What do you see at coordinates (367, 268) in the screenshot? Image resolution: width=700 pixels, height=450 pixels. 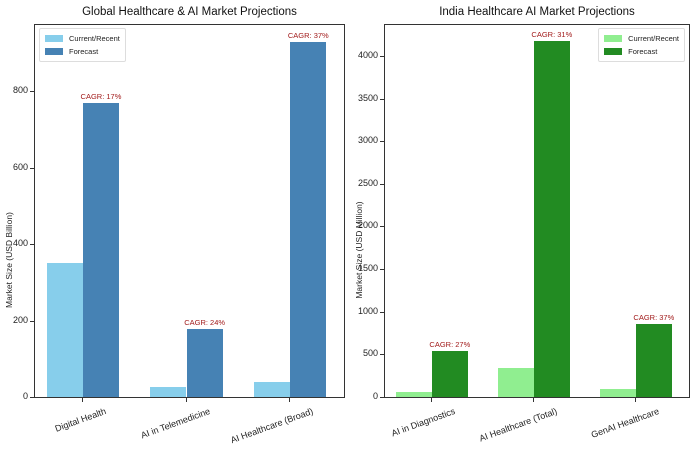 I see `y-tick-label: 1500` at bounding box center [367, 268].